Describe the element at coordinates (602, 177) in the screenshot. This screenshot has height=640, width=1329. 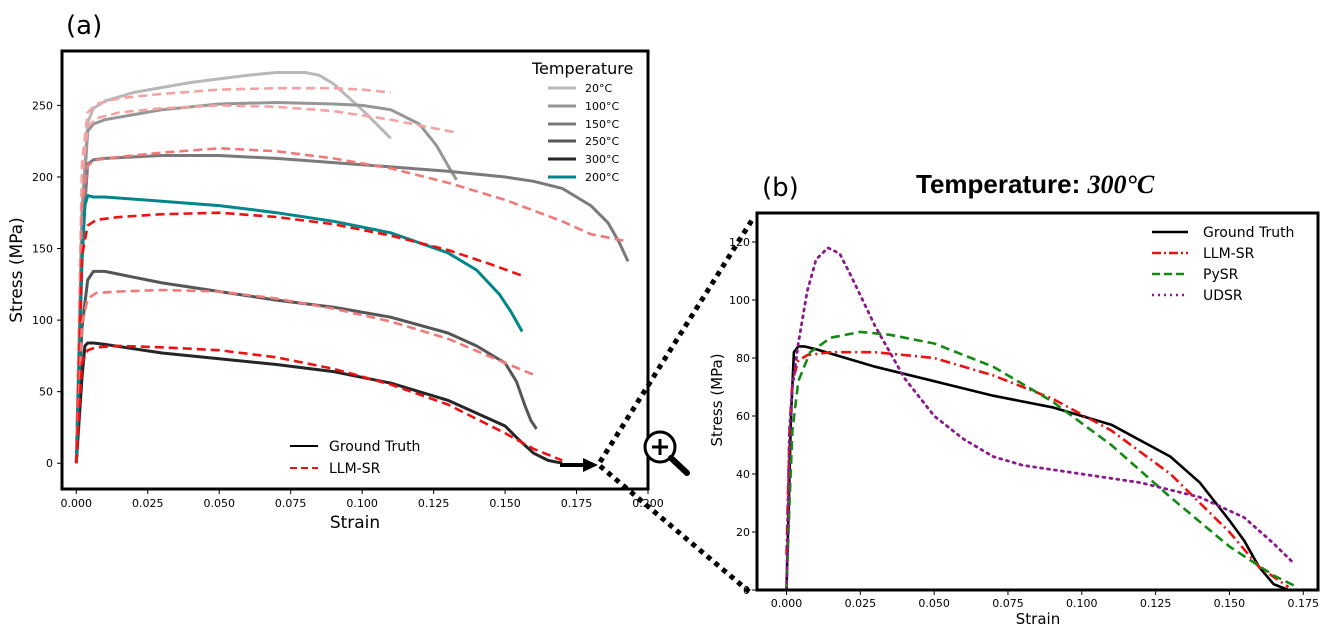
I see `legend-label-200c: 200°C` at that location.